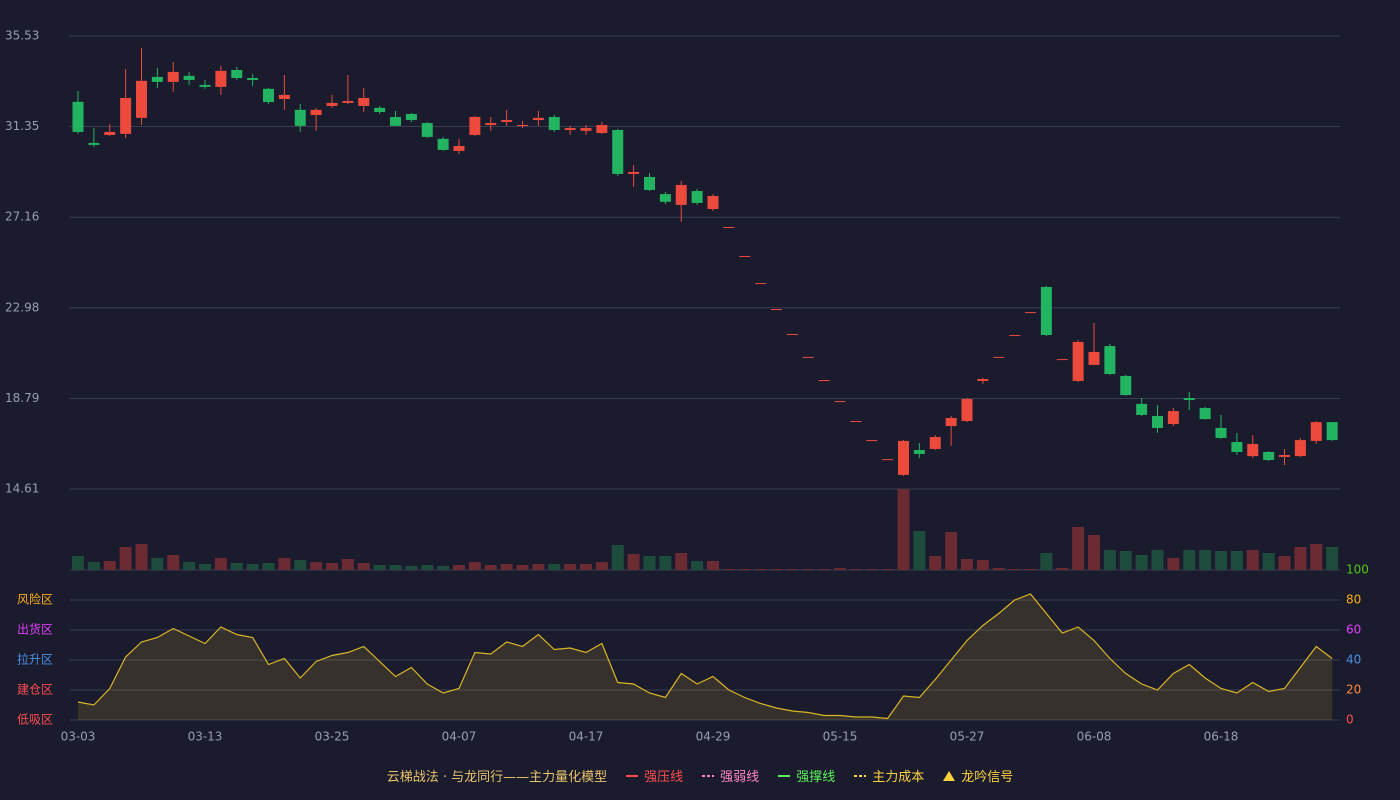  Describe the element at coordinates (22, 217) in the screenshot. I see `y-tick-label: 27.16` at that location.